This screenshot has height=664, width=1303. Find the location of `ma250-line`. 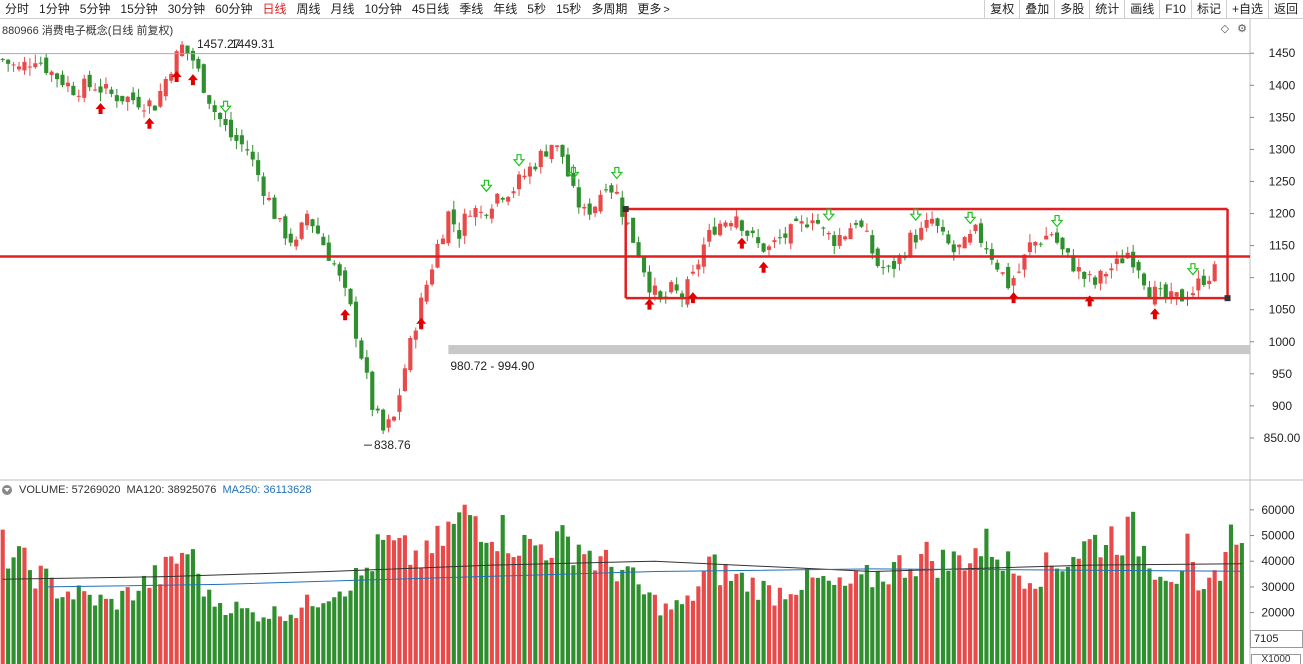

ma250-line is located at coordinates (644, 578).